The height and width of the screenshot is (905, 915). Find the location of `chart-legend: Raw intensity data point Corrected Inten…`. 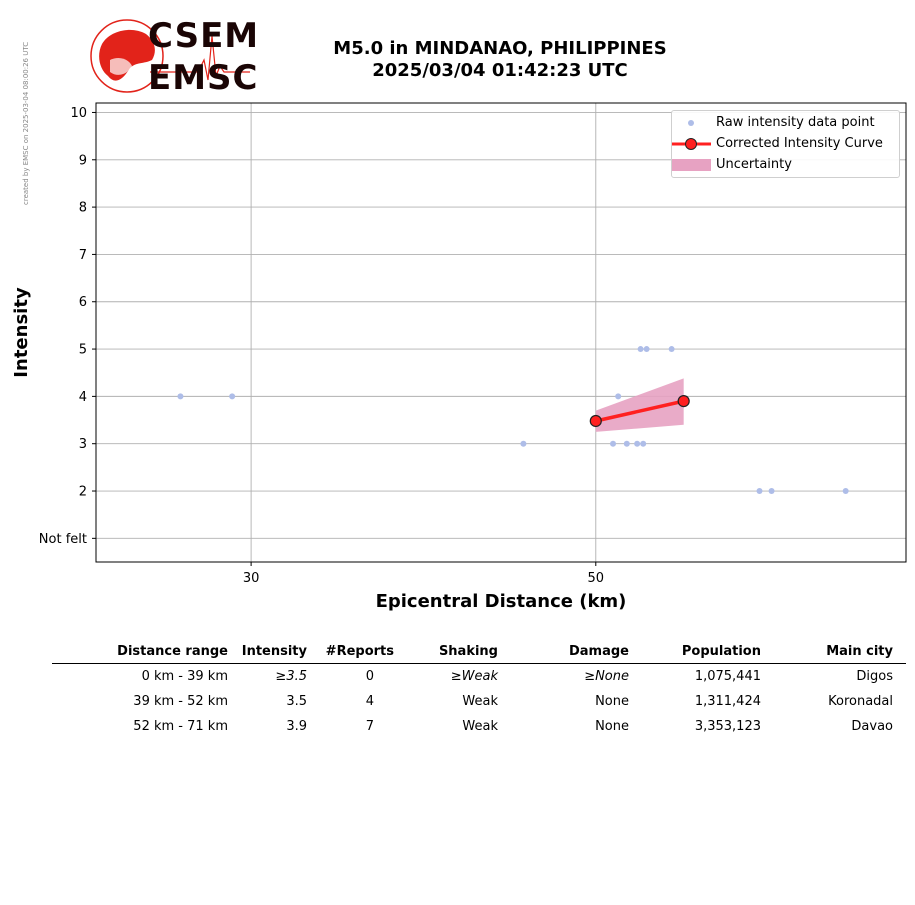

chart-legend: Raw intensity data point Corrected Inten… is located at coordinates (785, 144).